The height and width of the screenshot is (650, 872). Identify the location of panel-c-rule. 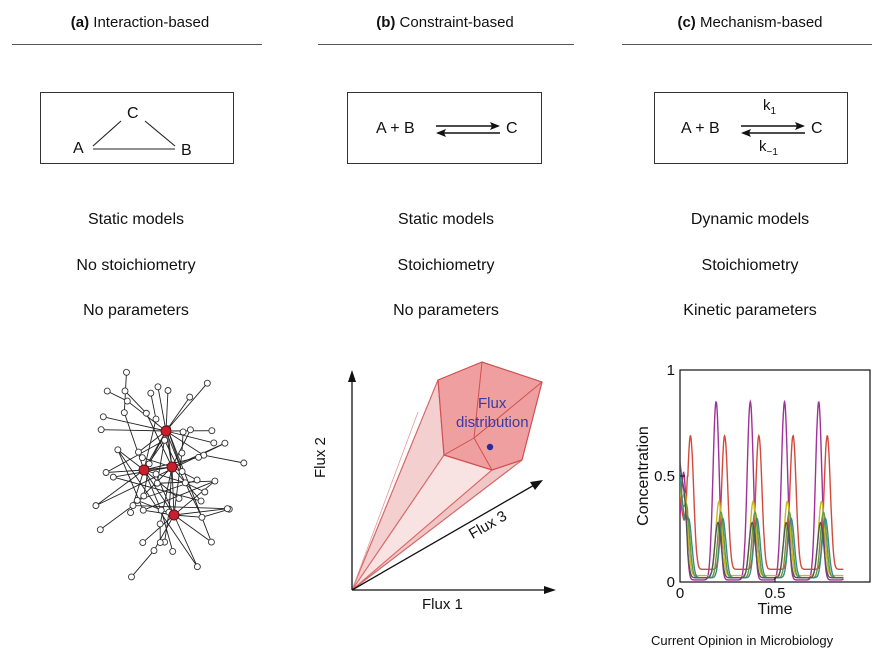
(747, 44).